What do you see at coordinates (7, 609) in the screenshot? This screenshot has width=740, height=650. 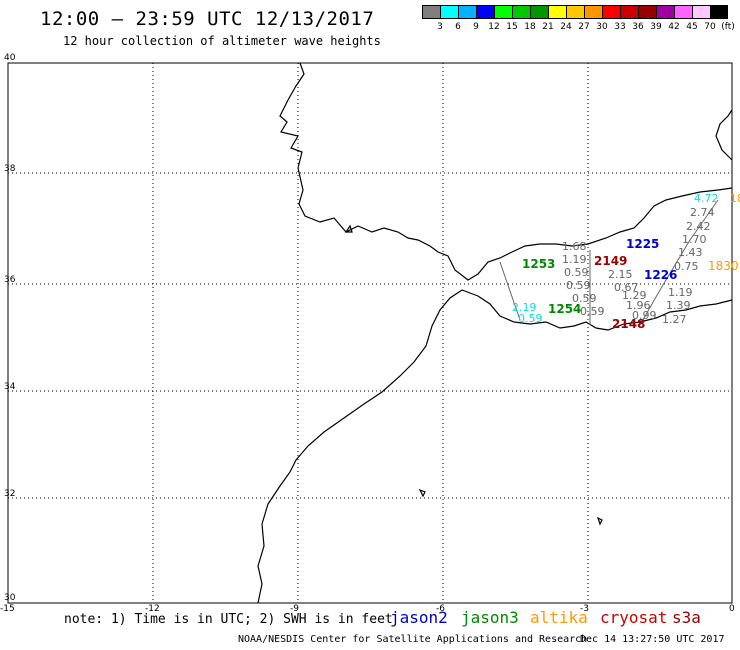 I see `lon-label-neg15: -15` at bounding box center [7, 609].